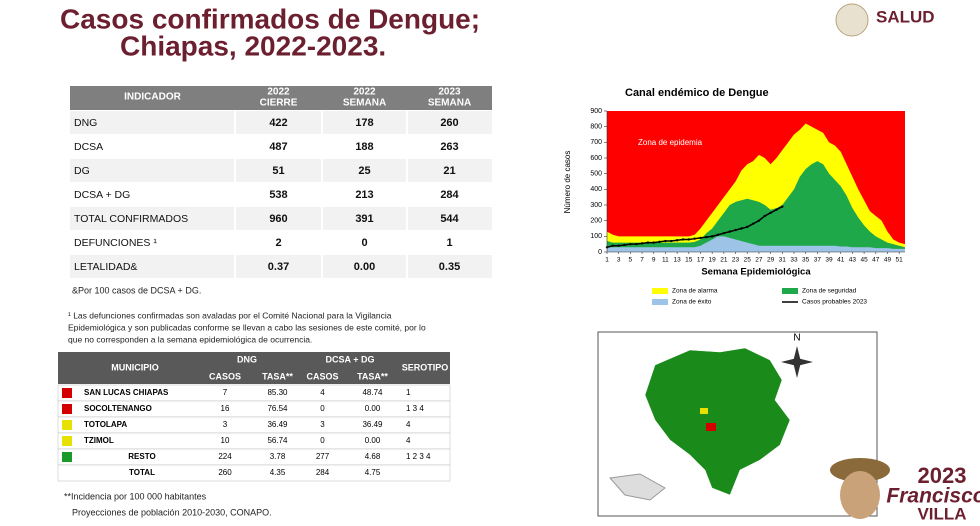  What do you see at coordinates (270, 18) in the screenshot?
I see `title-line: Casos confirmados de Dengue;` at bounding box center [270, 18].